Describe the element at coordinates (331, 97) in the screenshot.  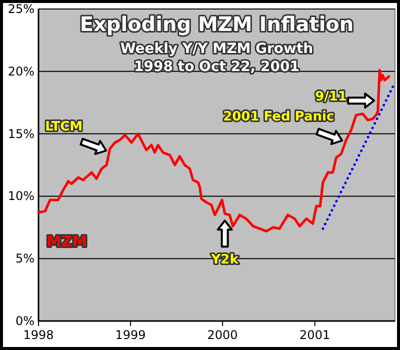
I see `annotation: 9/11` at that location.